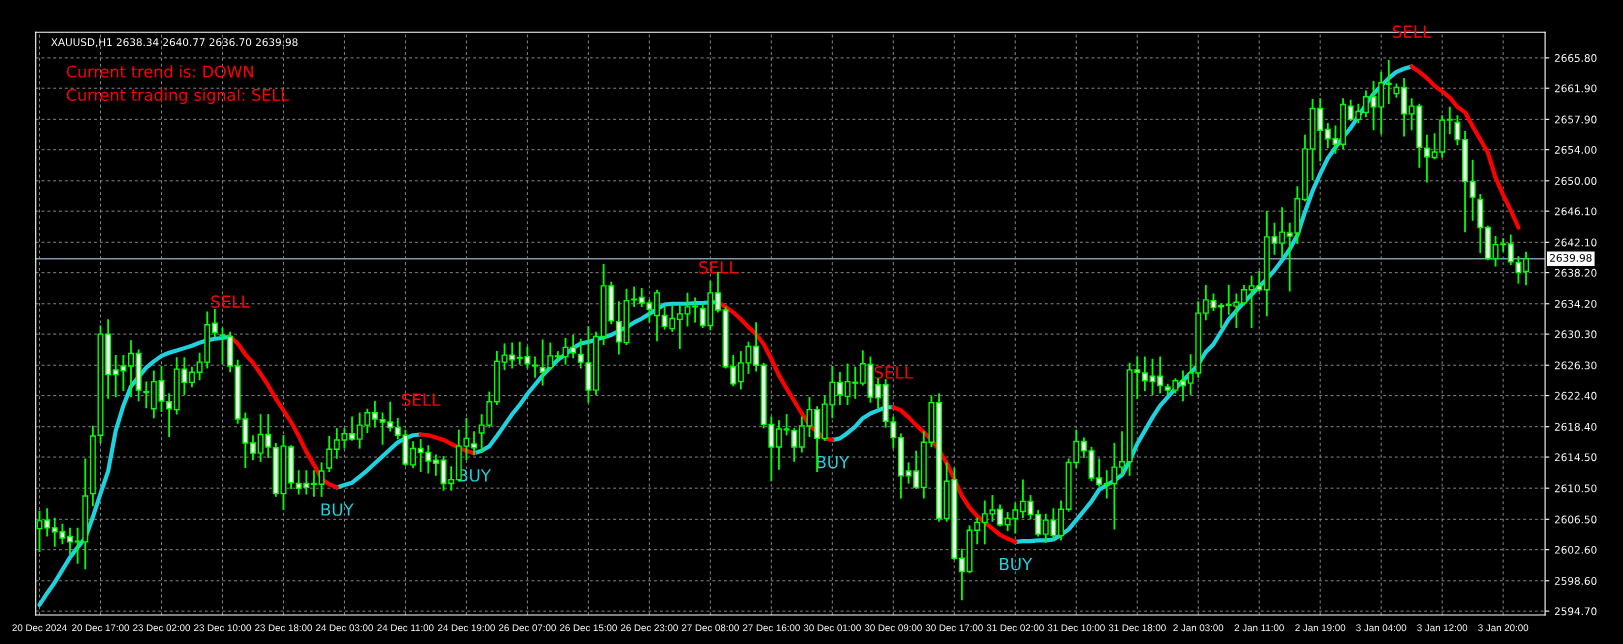 The width and height of the screenshot is (1623, 644). What do you see at coordinates (223, 628) in the screenshot?
I see `x-tick-label: 23 Dec 10:00` at bounding box center [223, 628].